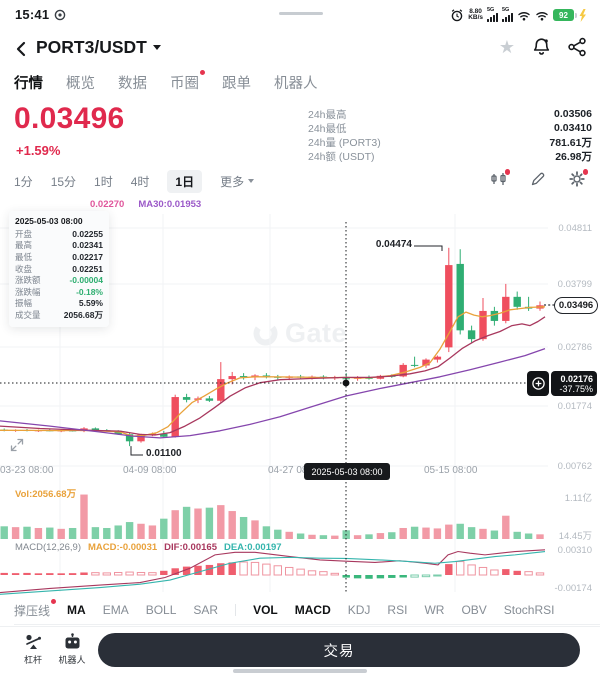  What do you see at coordinates (150, 470) in the screenshot?
I see `x-axis-label: 04-09 08:00` at bounding box center [150, 470].